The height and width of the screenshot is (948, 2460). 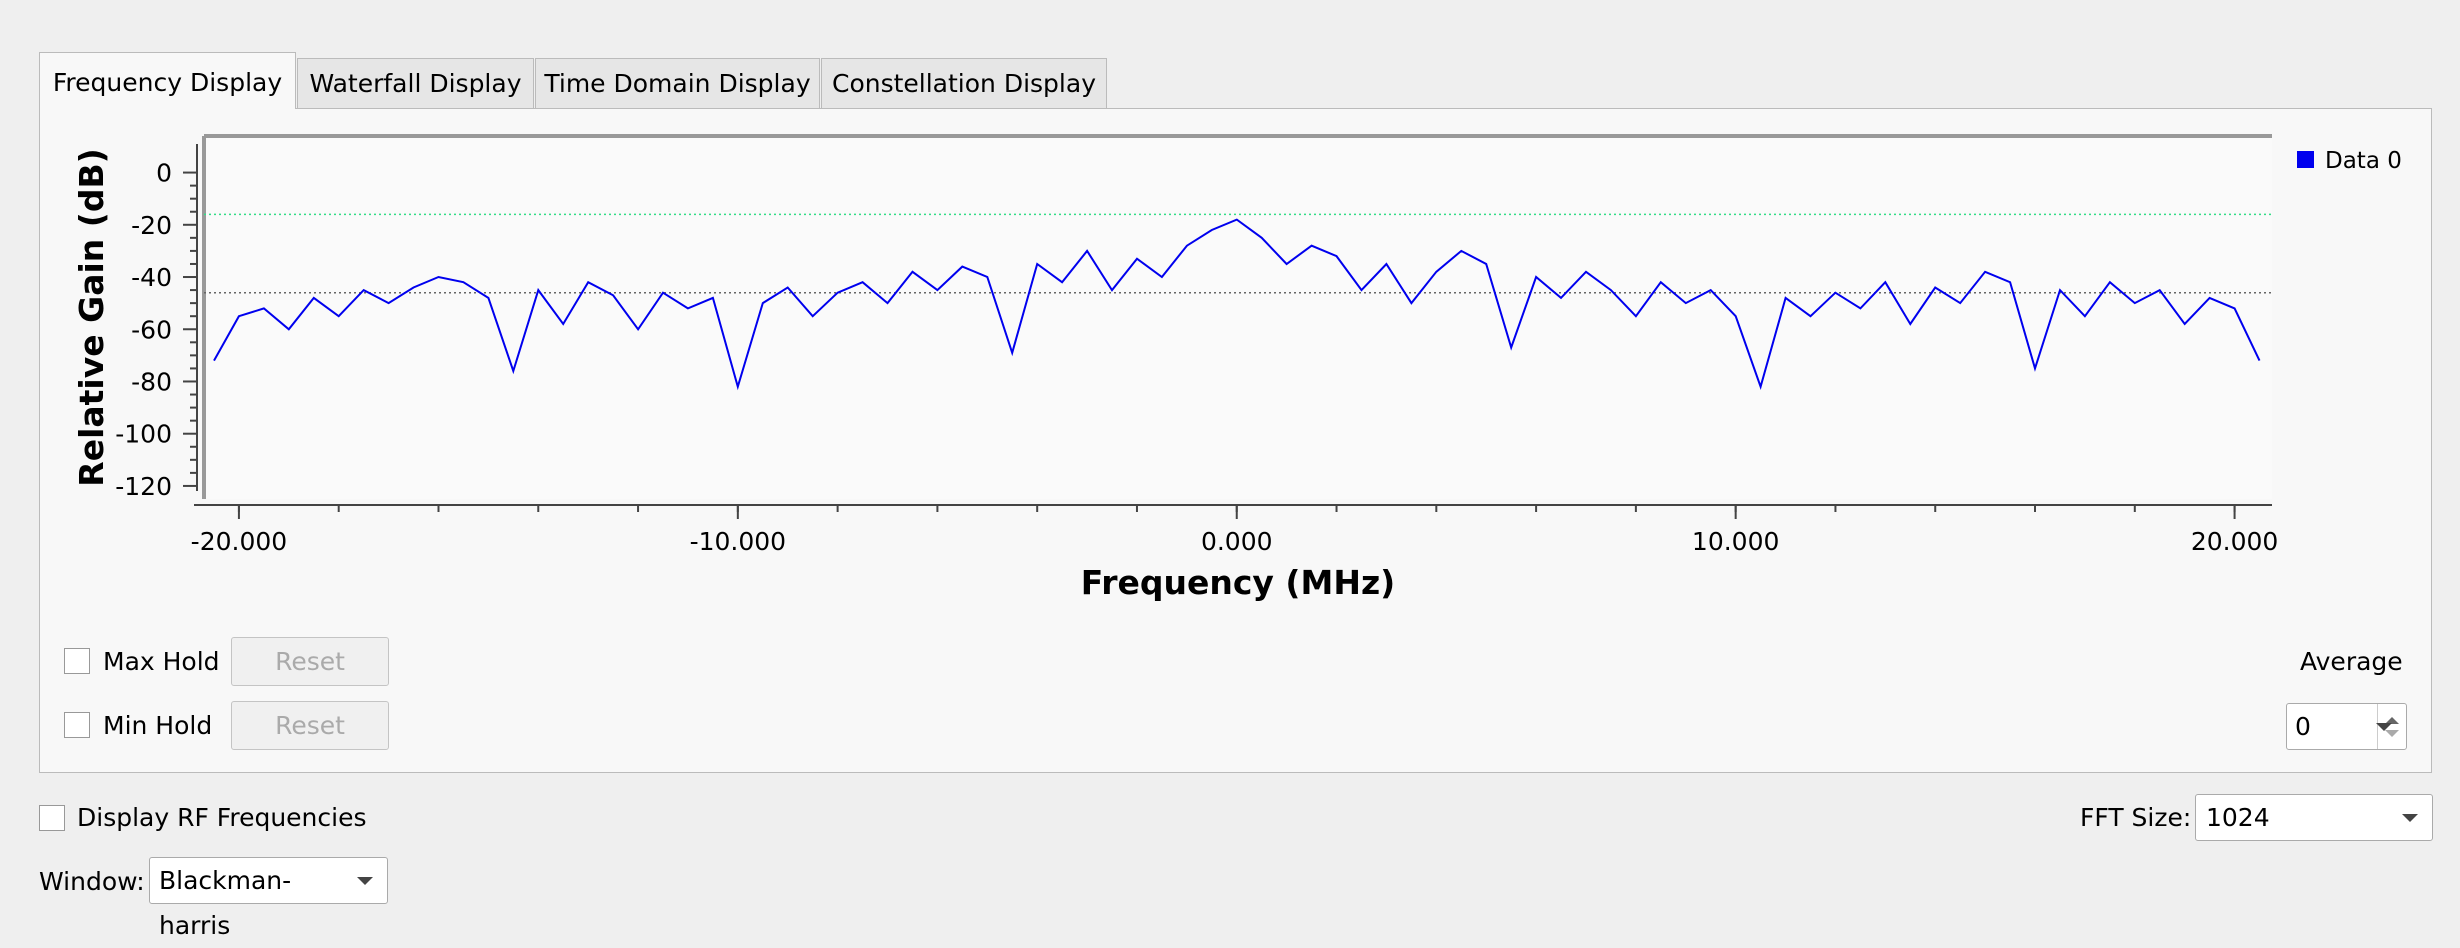 I want to click on x-tick-label: -20.000, so click(x=239, y=541).